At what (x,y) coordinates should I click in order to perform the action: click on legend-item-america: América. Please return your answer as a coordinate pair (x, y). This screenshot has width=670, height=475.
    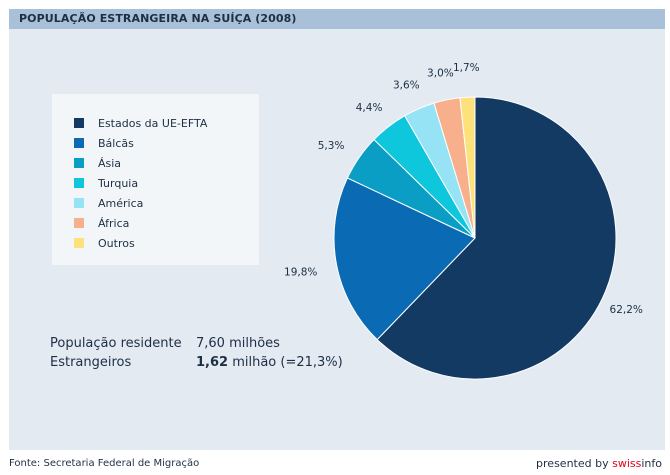
    Looking at the image, I should click on (108, 203).